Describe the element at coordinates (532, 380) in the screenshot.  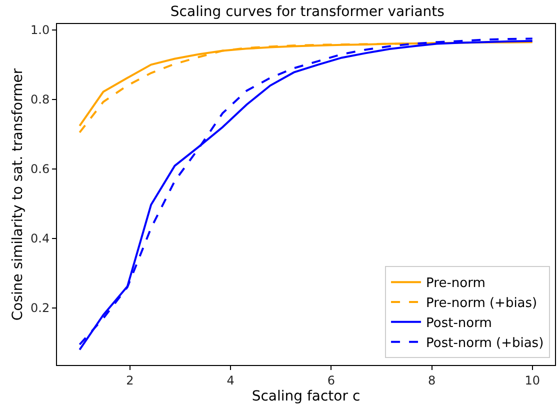
I see `x-tick-label: 10` at that location.